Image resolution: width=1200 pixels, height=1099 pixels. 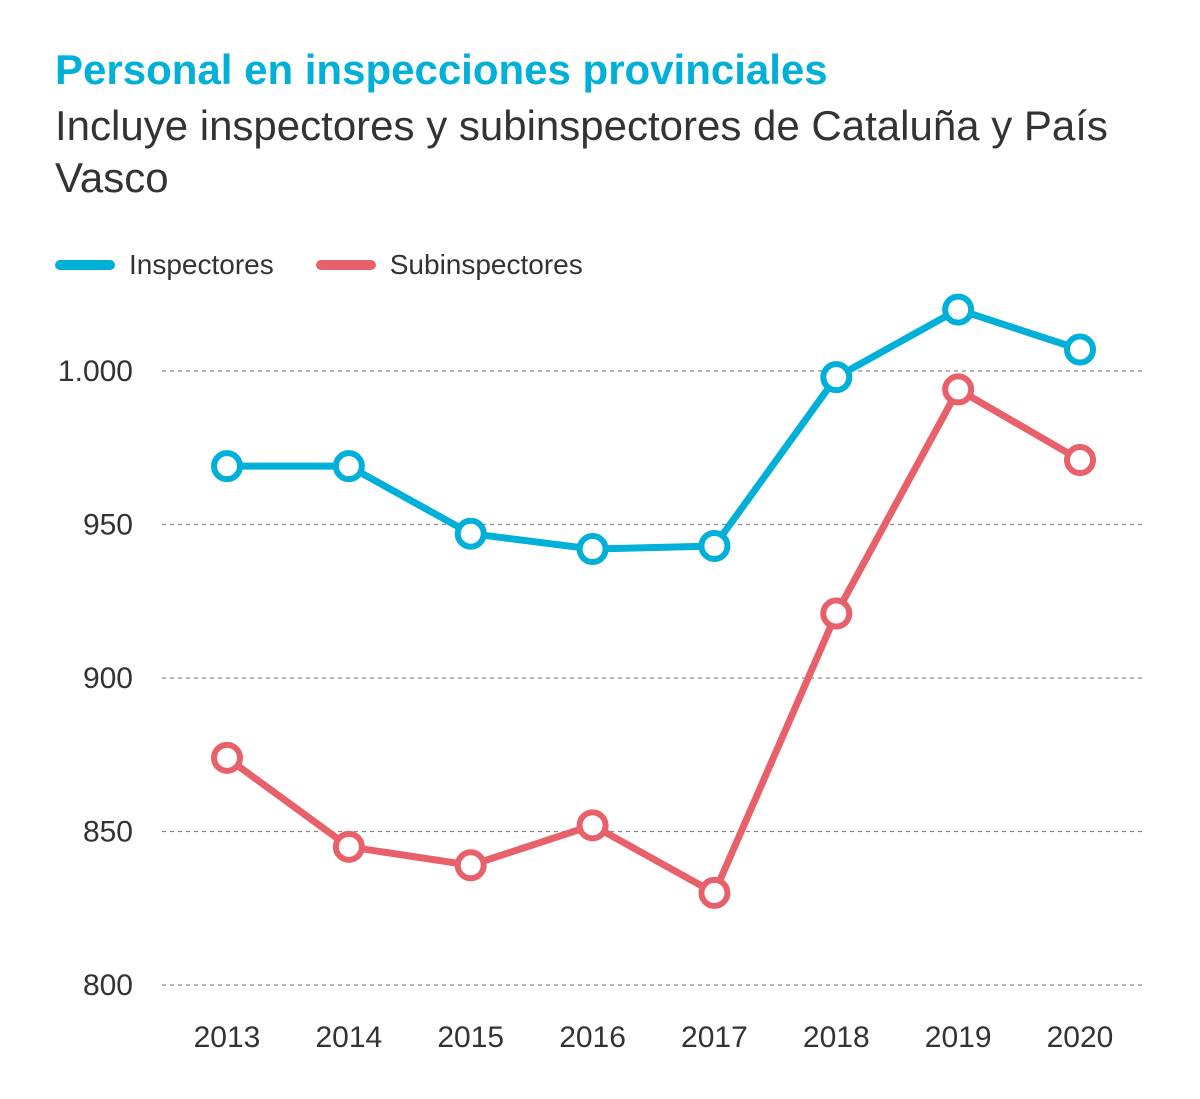 I want to click on legend-item-subinspectores: Subinspectores, so click(x=449, y=265).